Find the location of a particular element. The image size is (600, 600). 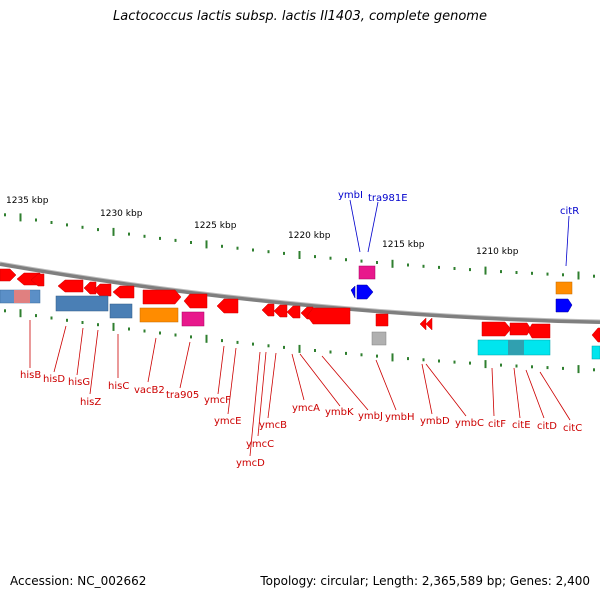

label-vacB2: vacB2 is located at coordinates (149, 390).